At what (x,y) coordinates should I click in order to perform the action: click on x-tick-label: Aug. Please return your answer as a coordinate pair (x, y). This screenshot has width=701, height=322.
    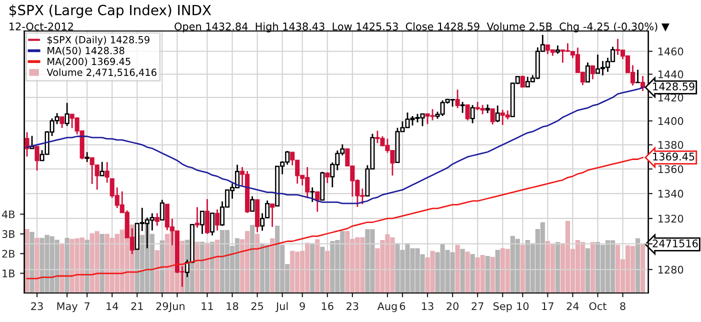
    Looking at the image, I should click on (387, 307).